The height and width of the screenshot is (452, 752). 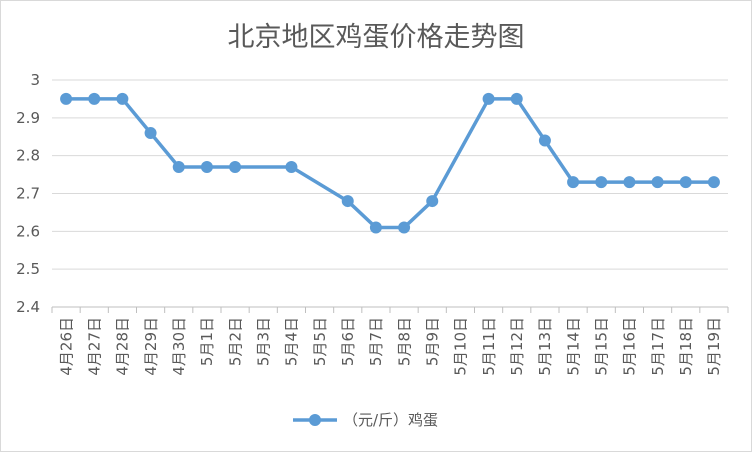 I want to click on legend-label: （元/斤）鸡蛋, so click(x=390, y=420).